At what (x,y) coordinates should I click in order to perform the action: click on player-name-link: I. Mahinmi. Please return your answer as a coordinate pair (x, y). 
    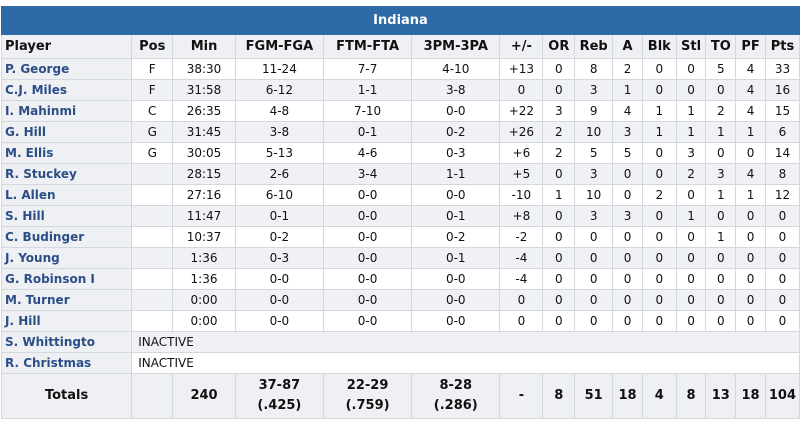
    Looking at the image, I should click on (66, 111).